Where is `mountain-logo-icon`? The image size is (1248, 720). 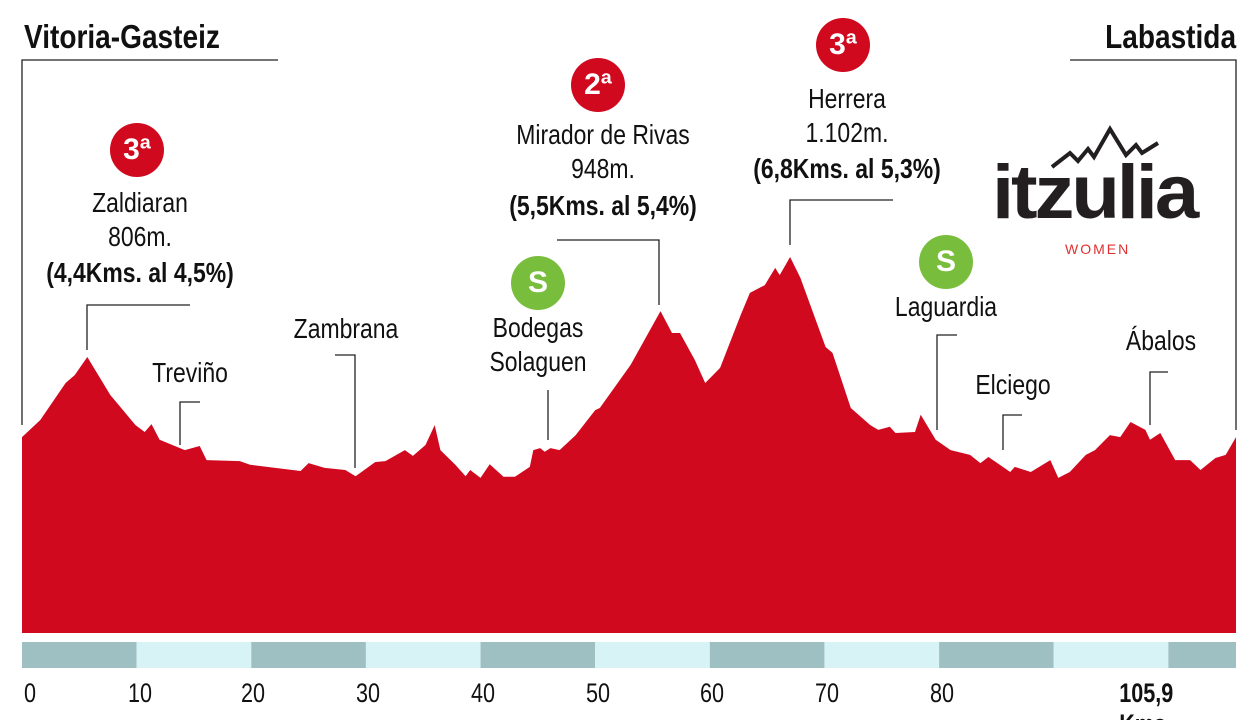
mountain-logo-icon is located at coordinates (1105, 147).